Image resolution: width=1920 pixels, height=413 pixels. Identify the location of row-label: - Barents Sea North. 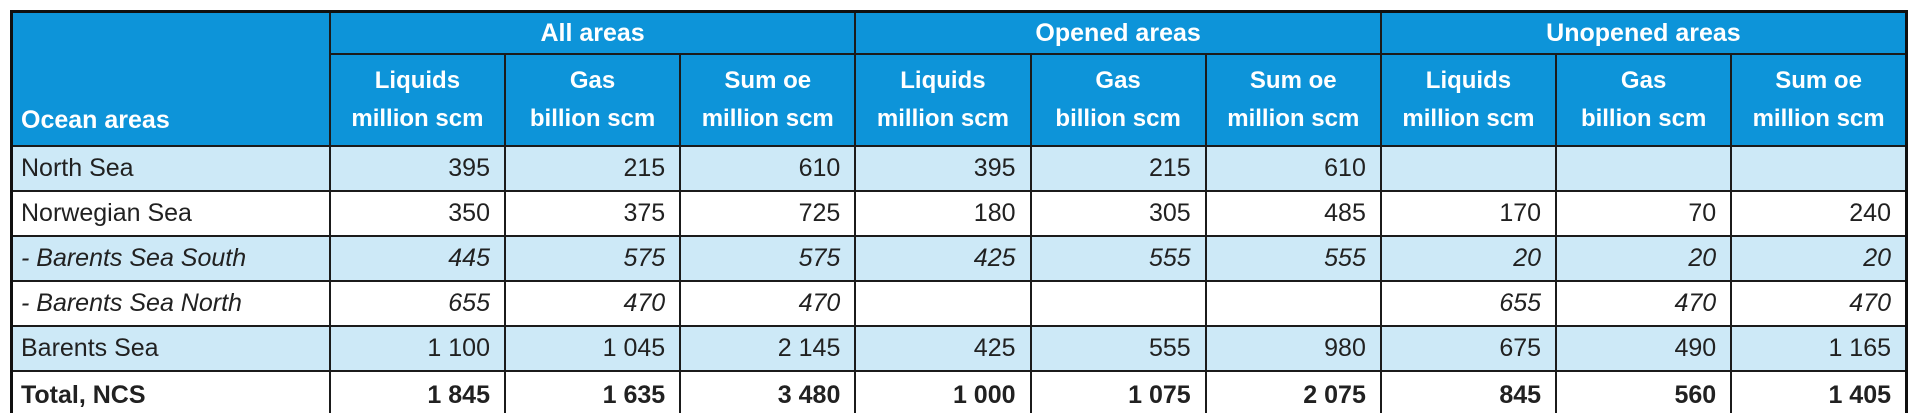
(170, 303).